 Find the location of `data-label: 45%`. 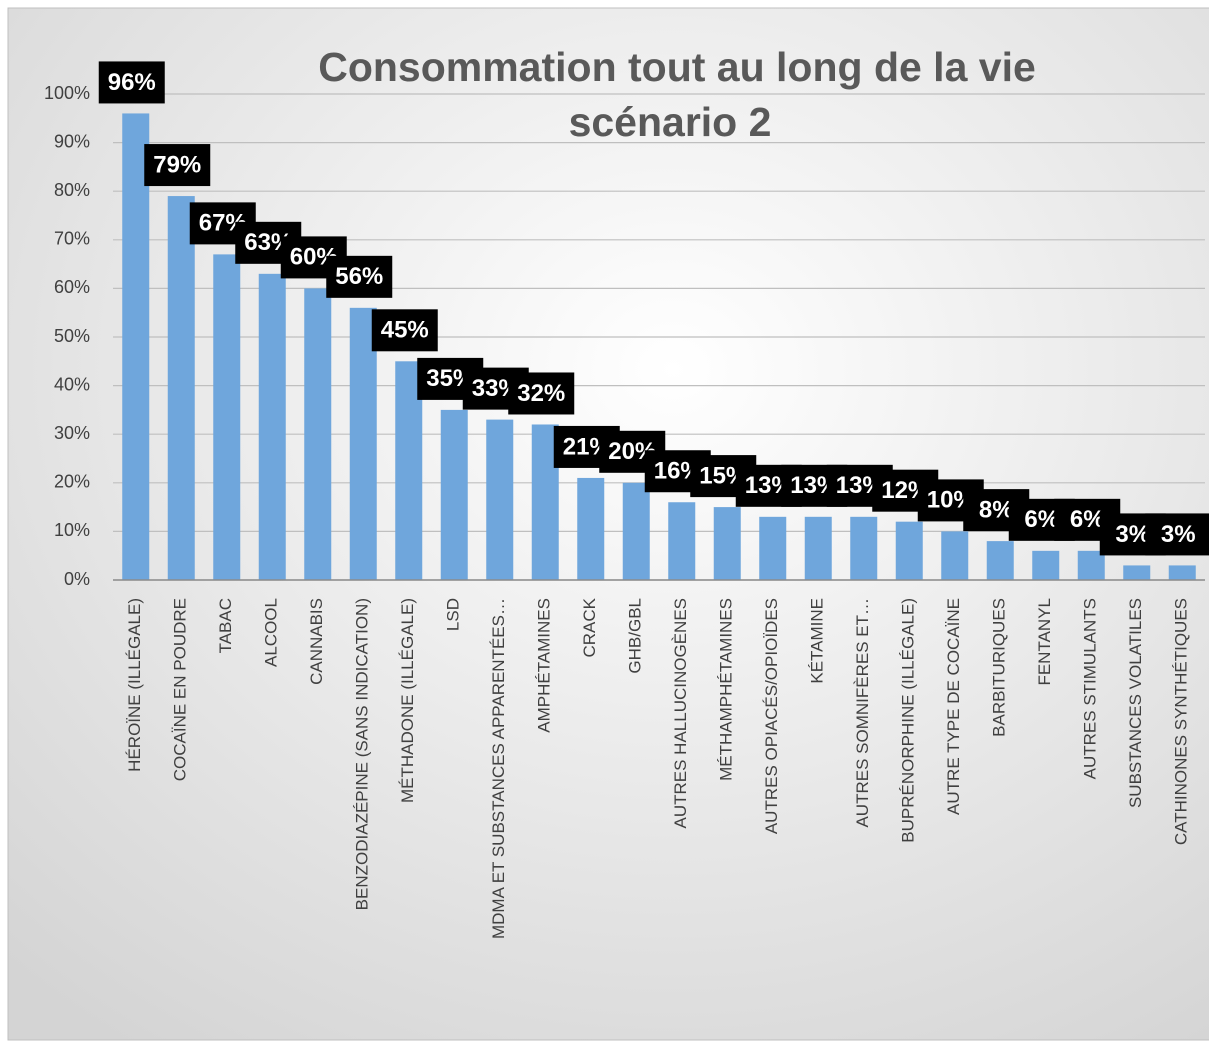

data-label: 45% is located at coordinates (405, 330).